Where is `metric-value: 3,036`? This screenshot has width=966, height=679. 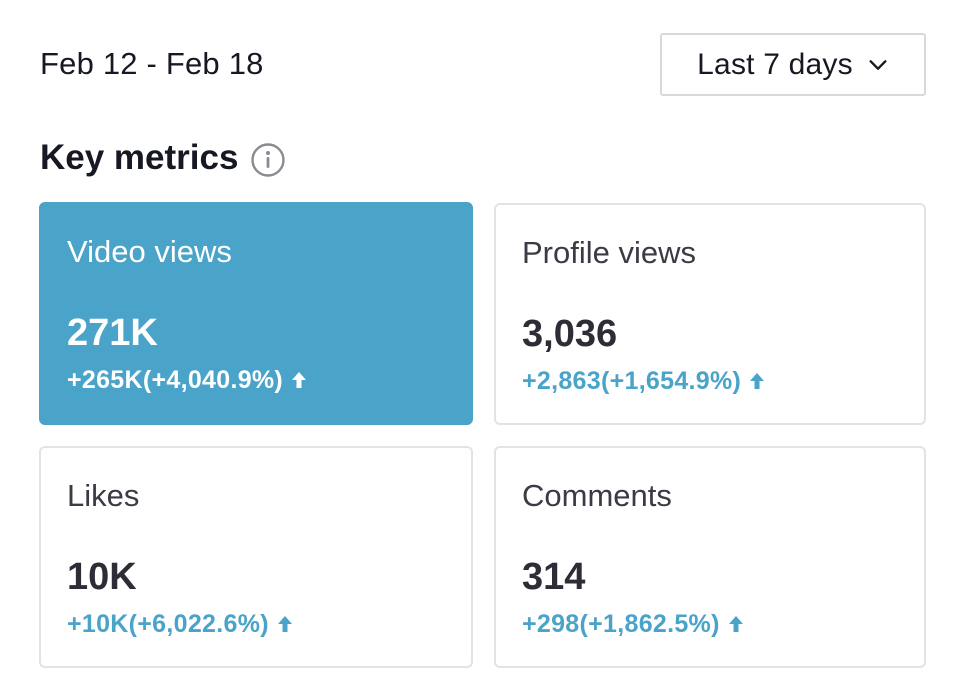 metric-value: 3,036 is located at coordinates (570, 334).